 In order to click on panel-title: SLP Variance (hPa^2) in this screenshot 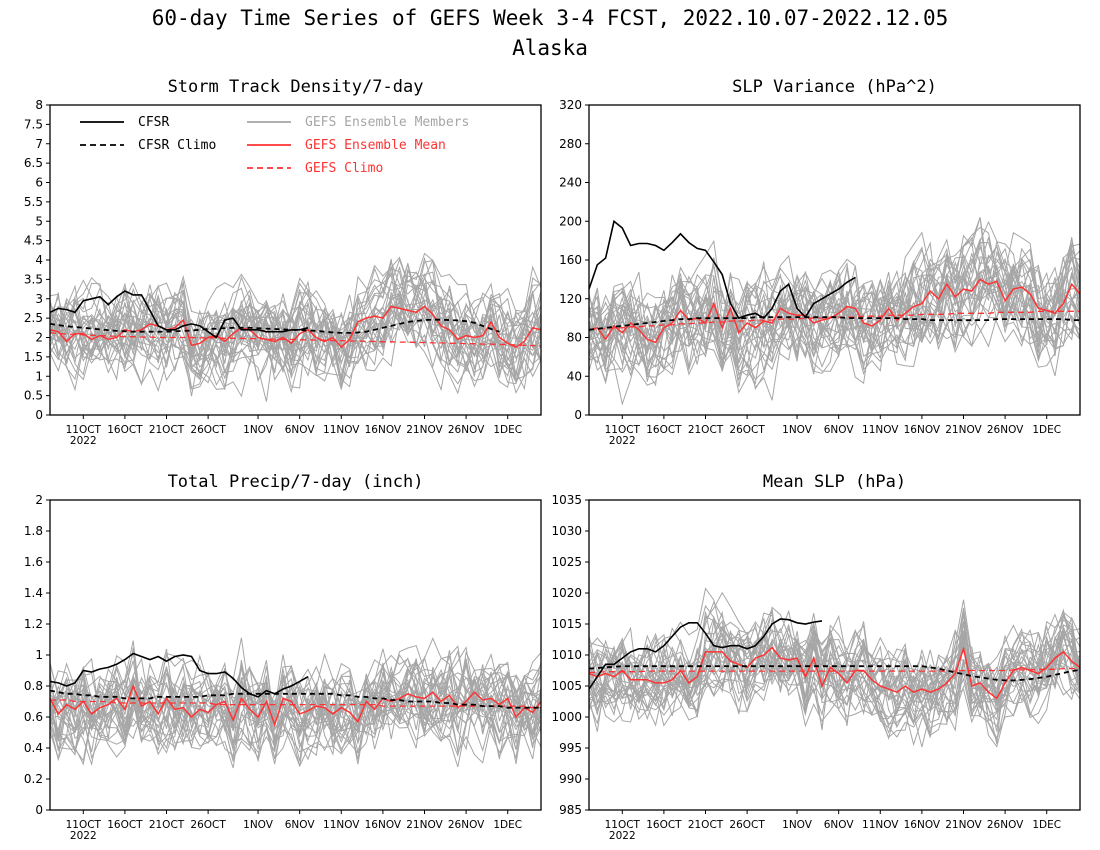, I will do `click(834, 87)`.